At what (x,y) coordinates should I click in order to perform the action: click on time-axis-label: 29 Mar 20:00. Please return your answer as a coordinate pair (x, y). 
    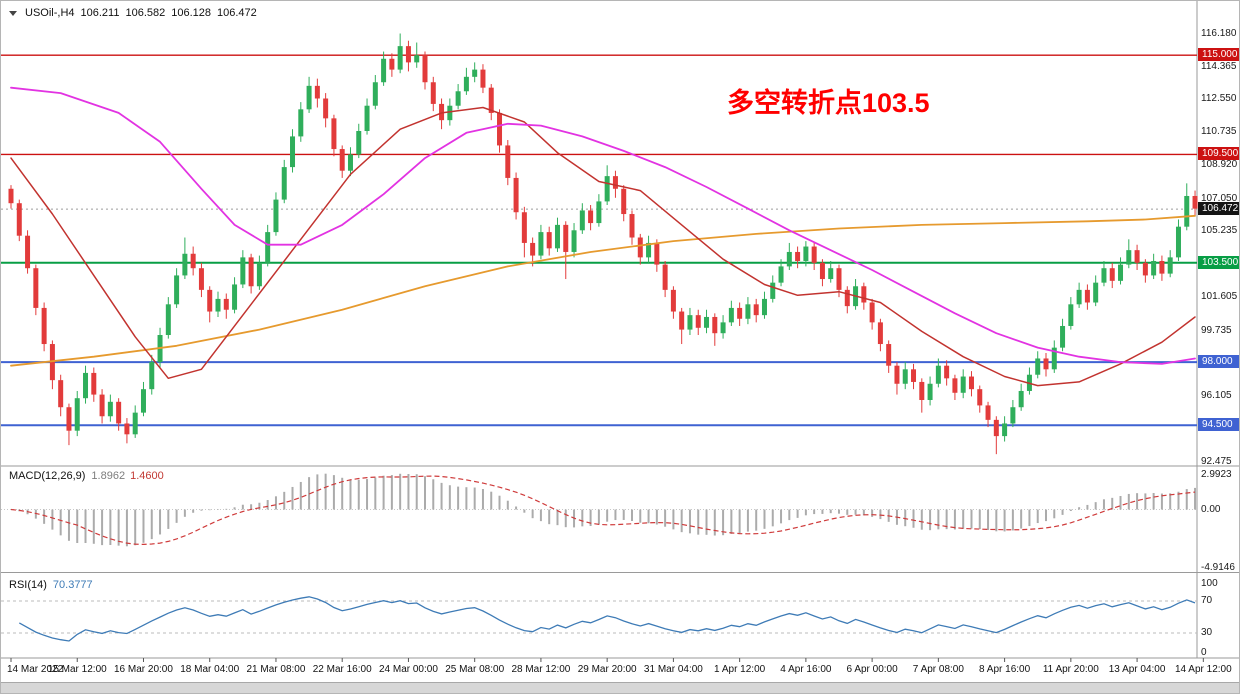
    Looking at the image, I should click on (607, 669).